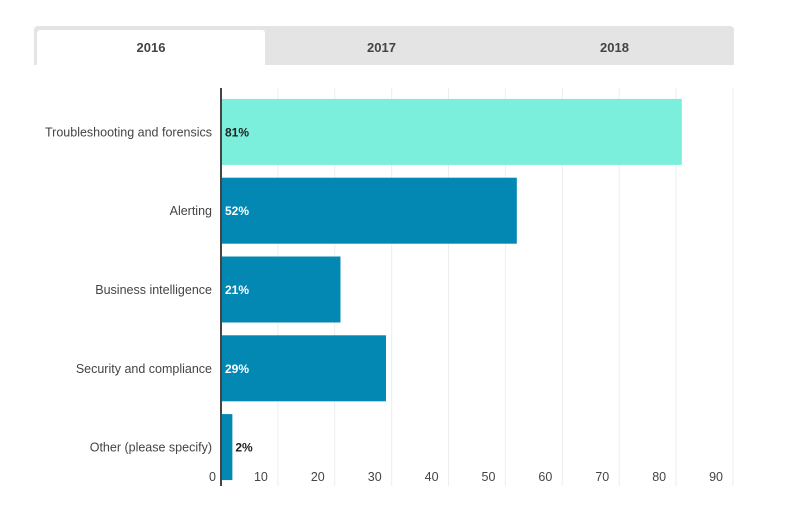  I want to click on value-labels: 81% 52% 21% 29% 2%, so click(239, 289).